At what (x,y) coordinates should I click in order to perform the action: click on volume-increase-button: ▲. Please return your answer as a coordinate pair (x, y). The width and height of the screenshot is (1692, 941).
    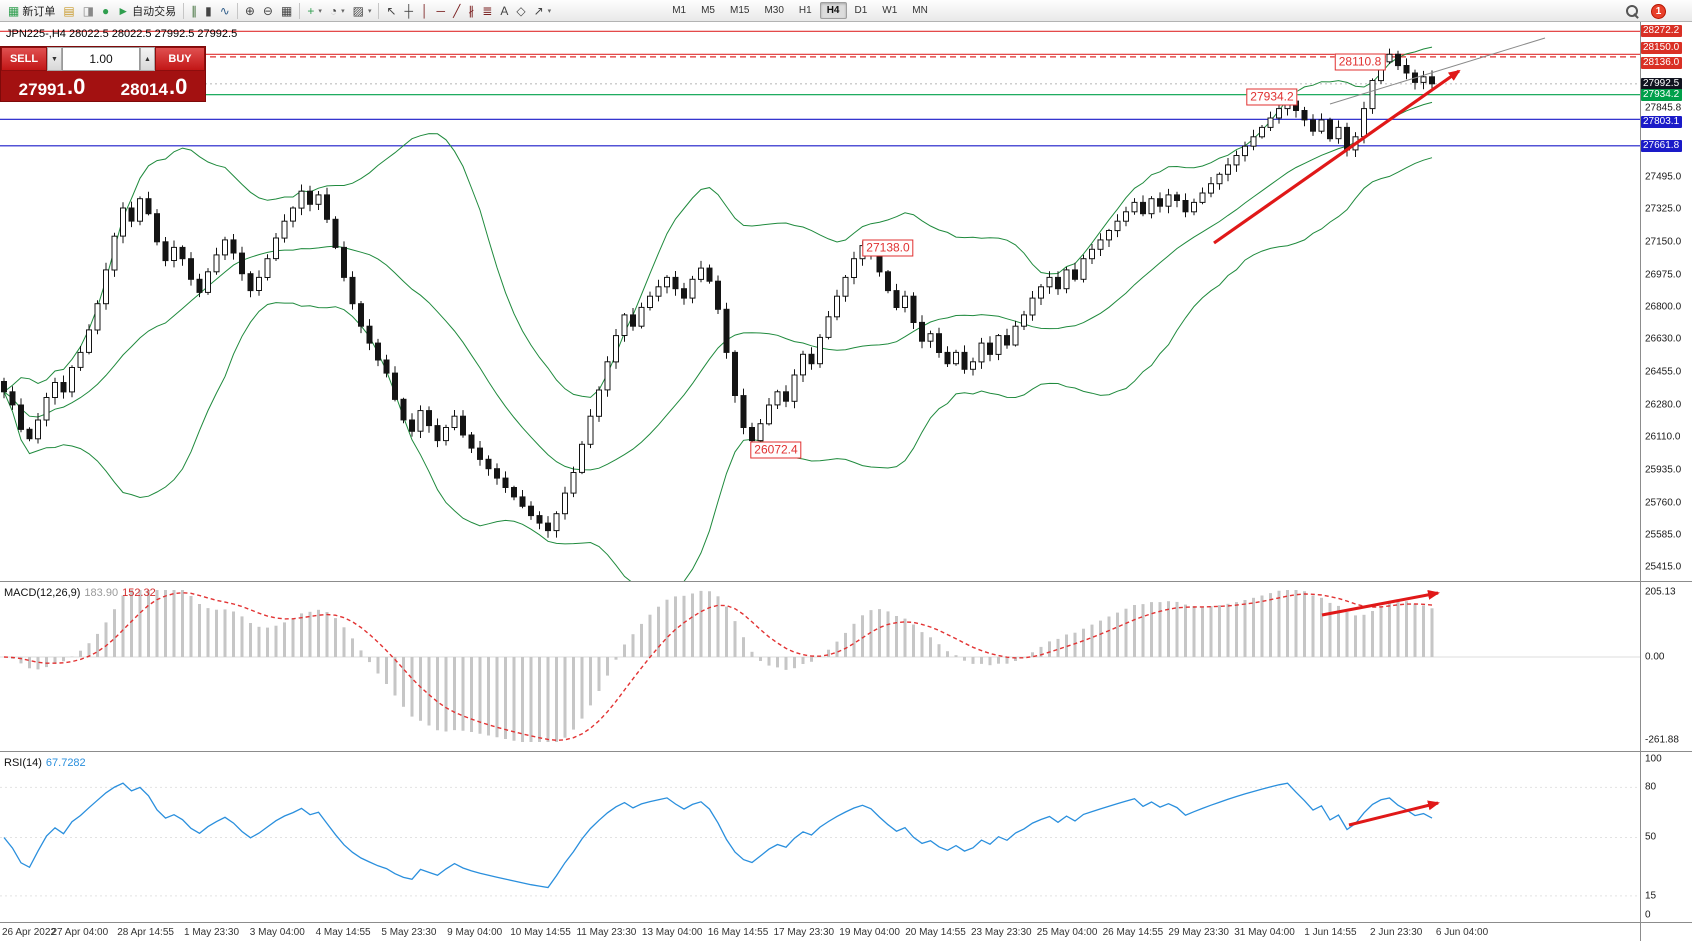
    Looking at the image, I should click on (147, 59).